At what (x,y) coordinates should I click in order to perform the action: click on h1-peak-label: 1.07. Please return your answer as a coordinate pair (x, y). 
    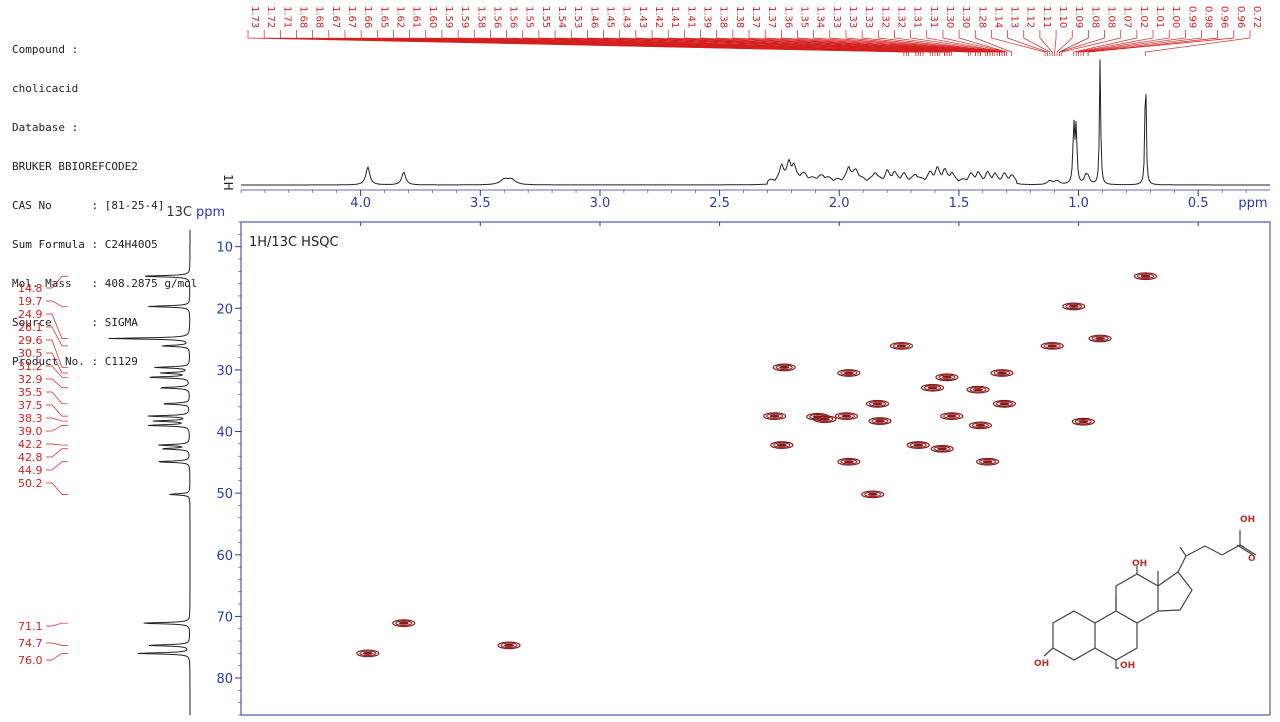
    Looking at the image, I should click on (1127, 17).